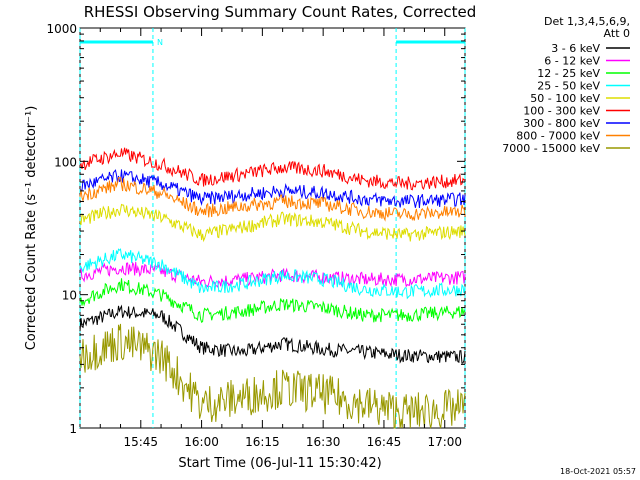 Image resolution: width=640 pixels, height=480 pixels. What do you see at coordinates (384, 442) in the screenshot?
I see `x-tick-label: 16:45` at bounding box center [384, 442].